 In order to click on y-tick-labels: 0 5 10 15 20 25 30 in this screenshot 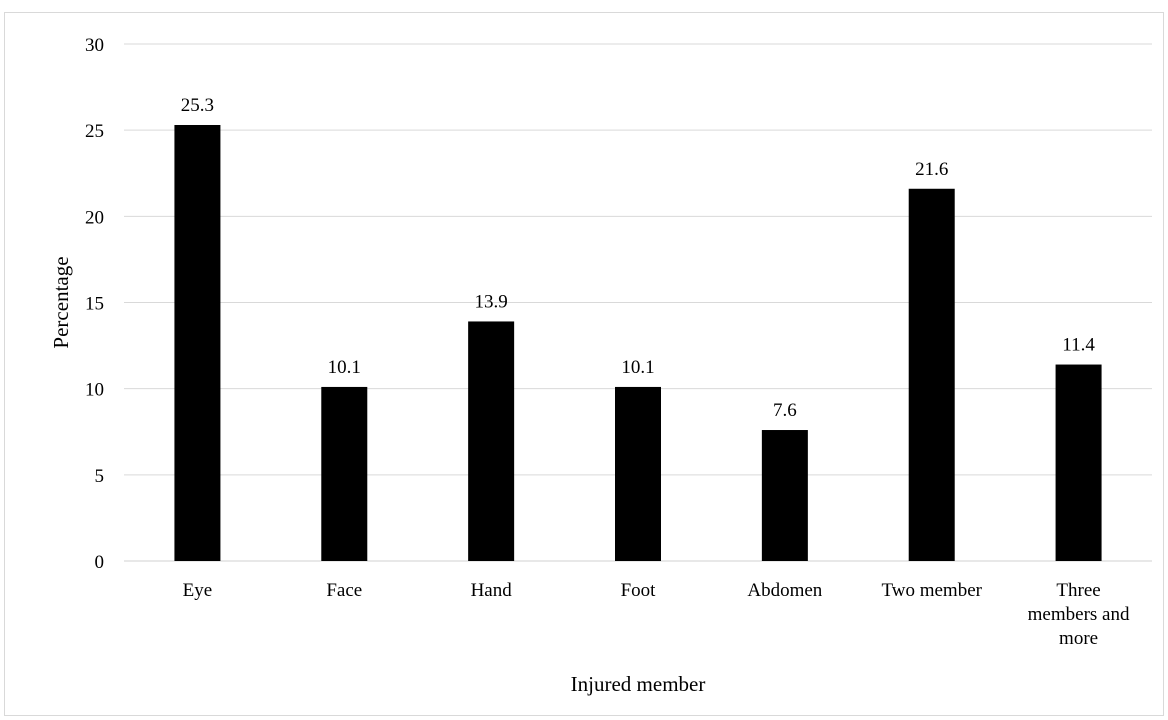, I will do `click(94, 304)`.